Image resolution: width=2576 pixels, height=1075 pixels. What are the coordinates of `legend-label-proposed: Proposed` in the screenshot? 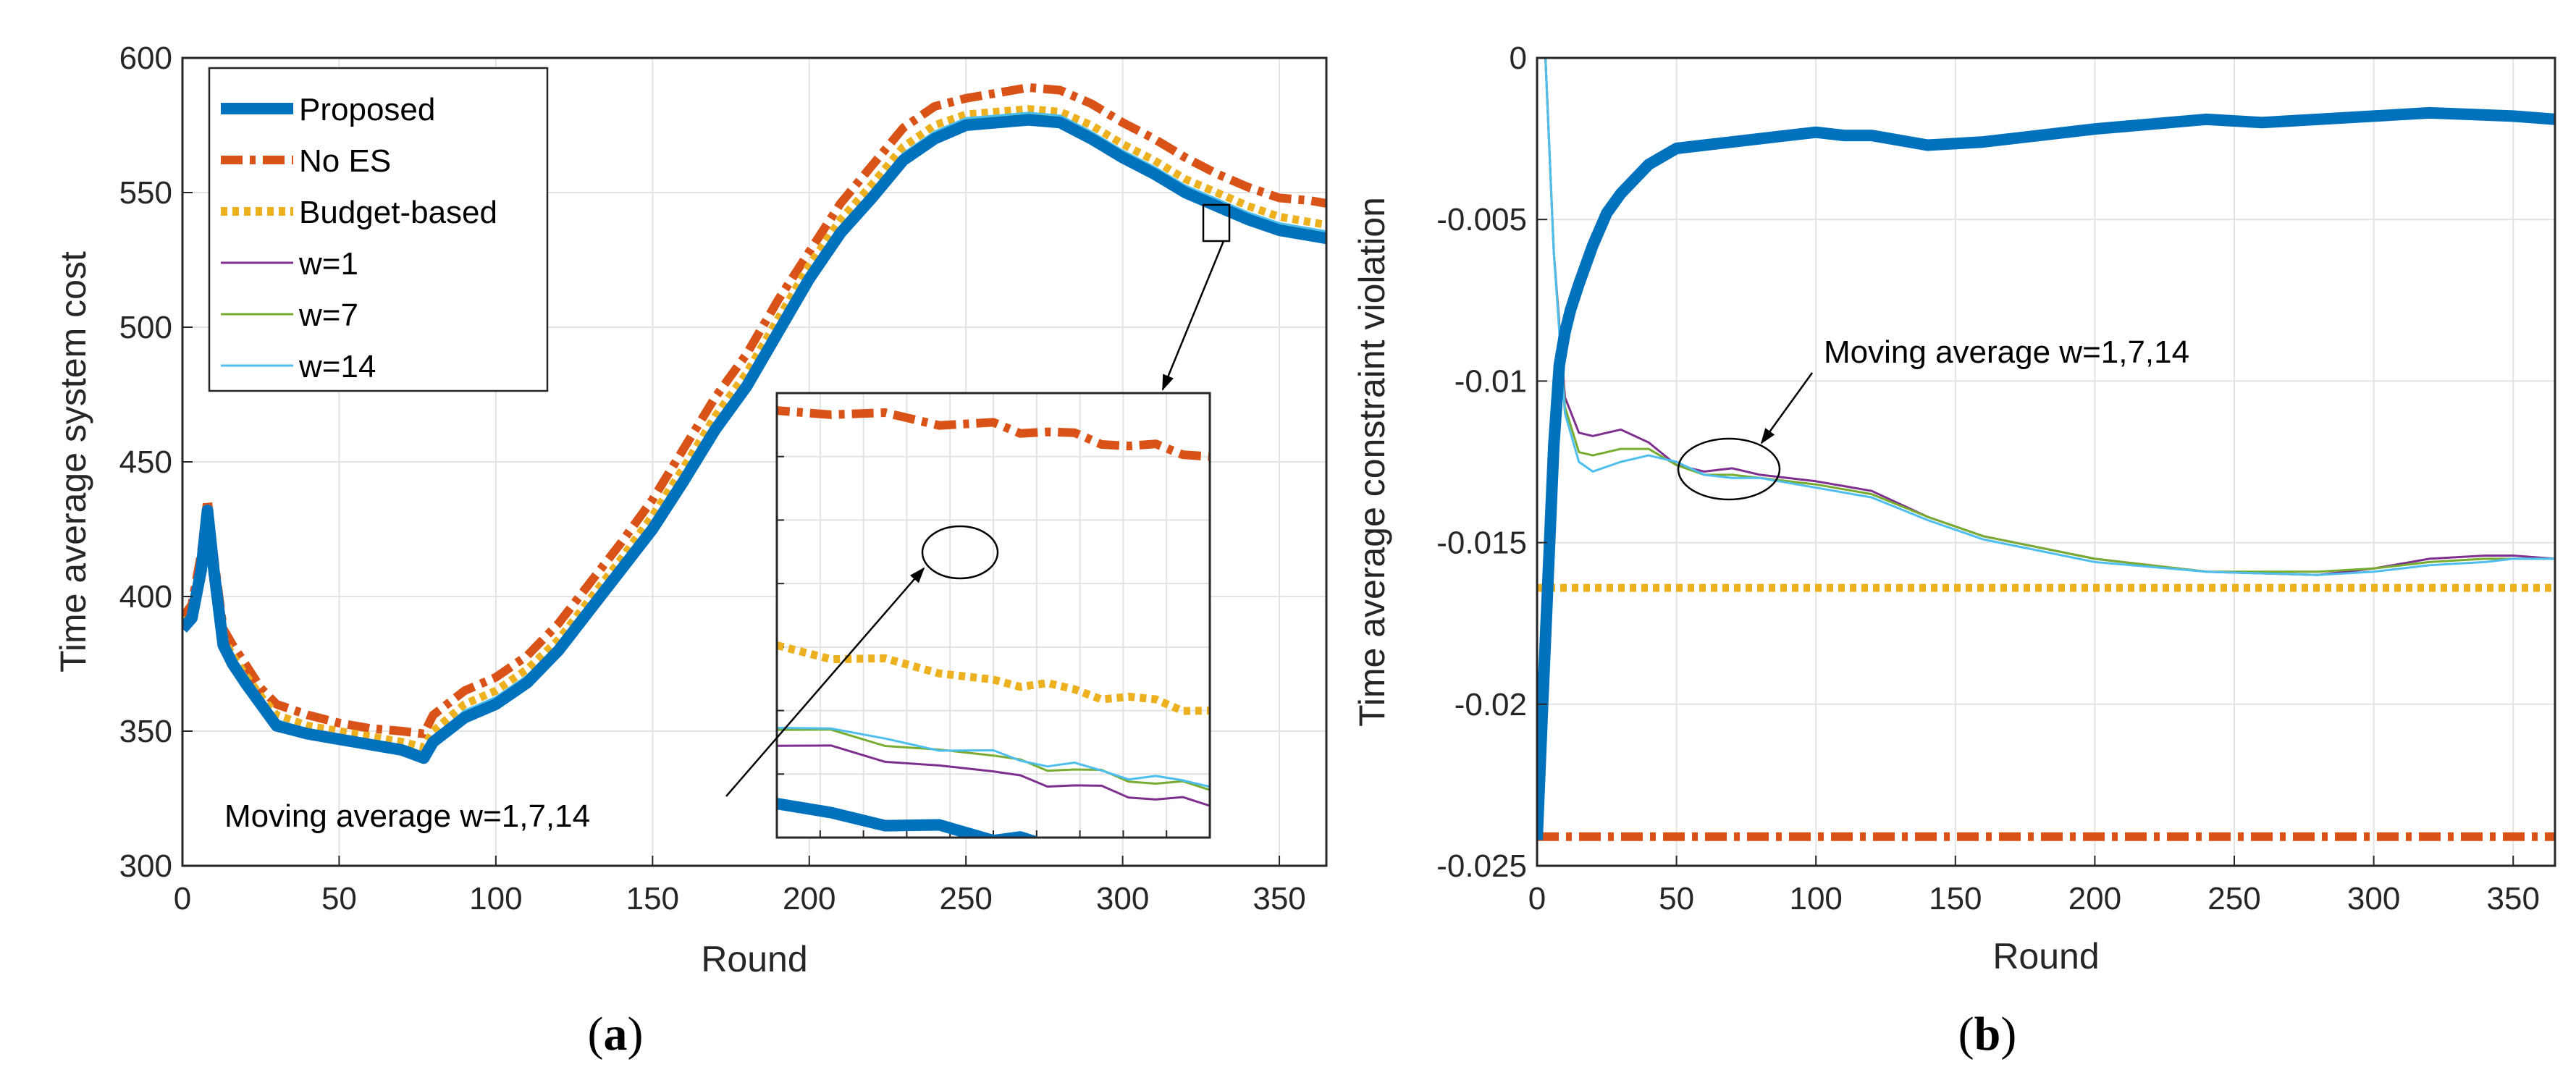 It's located at (367, 109).